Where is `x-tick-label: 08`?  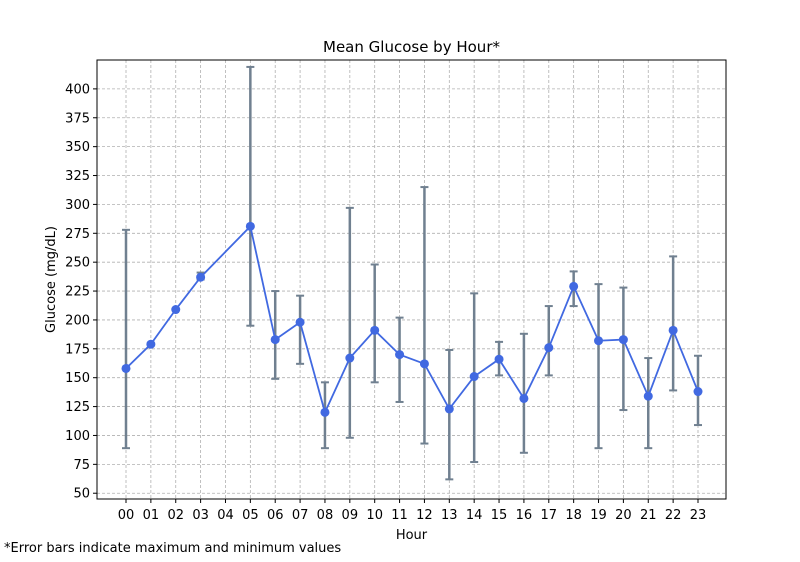 x-tick-label: 08 is located at coordinates (325, 515).